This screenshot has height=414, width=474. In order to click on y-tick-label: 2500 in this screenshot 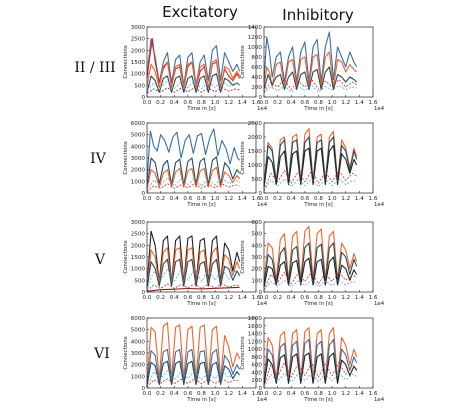, I will do `click(138, 235)`.